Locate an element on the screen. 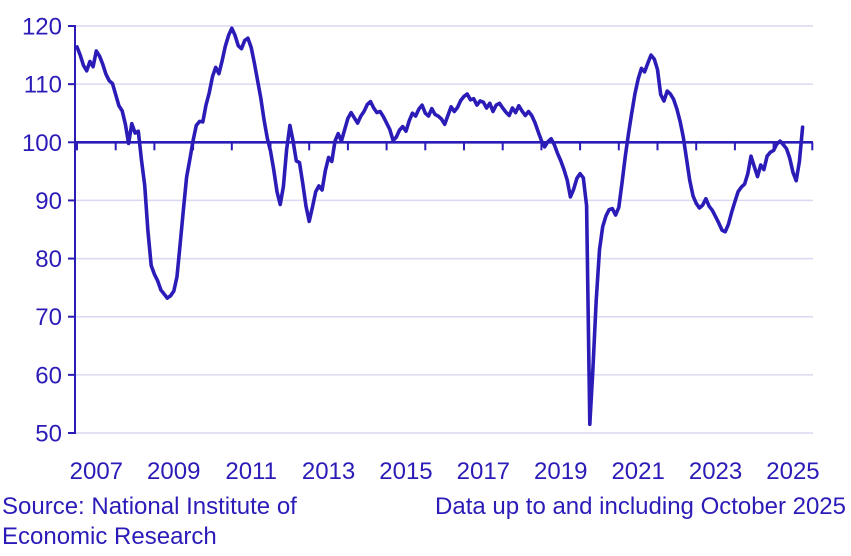 The width and height of the screenshot is (851, 556). y-axis-label-70: 70 is located at coordinates (48, 317).